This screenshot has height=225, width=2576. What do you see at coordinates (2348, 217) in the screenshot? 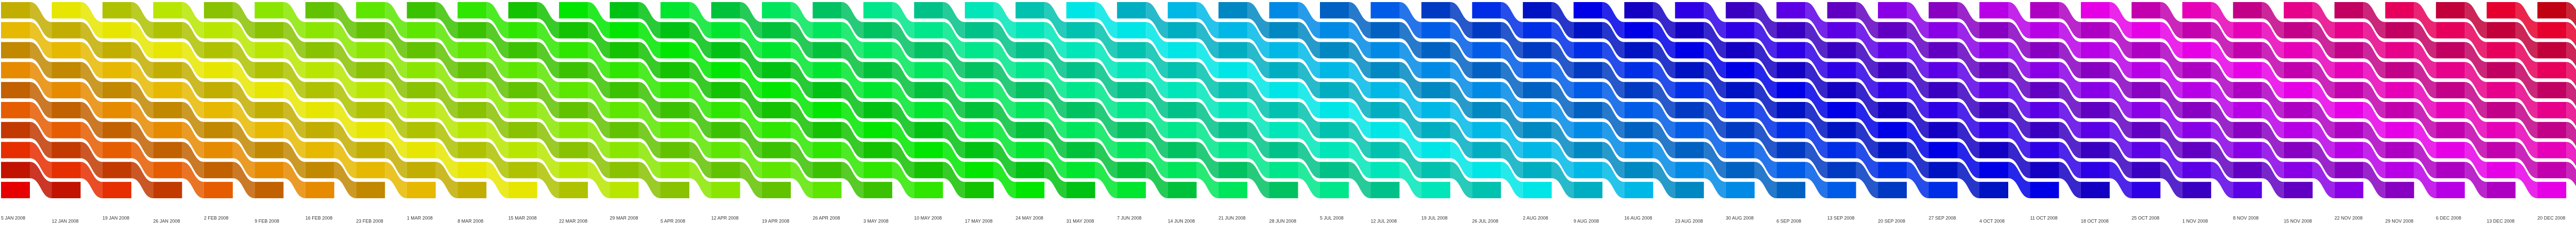
I see `x-tick-label: 22 NOV 2008` at bounding box center [2348, 217].